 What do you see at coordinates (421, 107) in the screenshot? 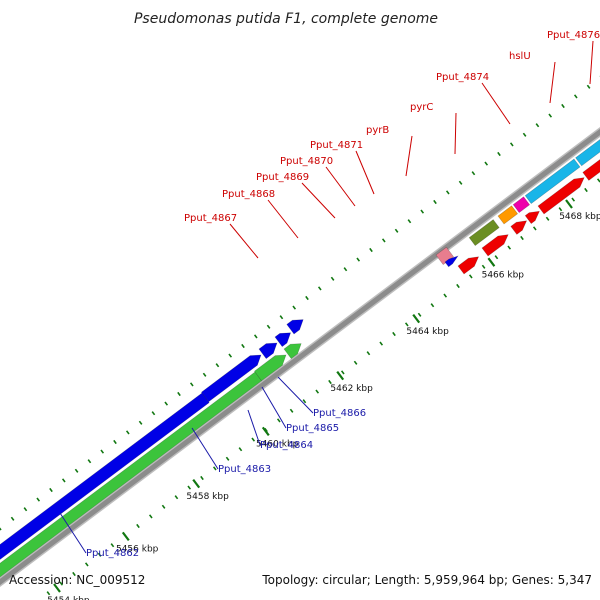
I see `gene-label-top-6: pyrC` at bounding box center [421, 107].